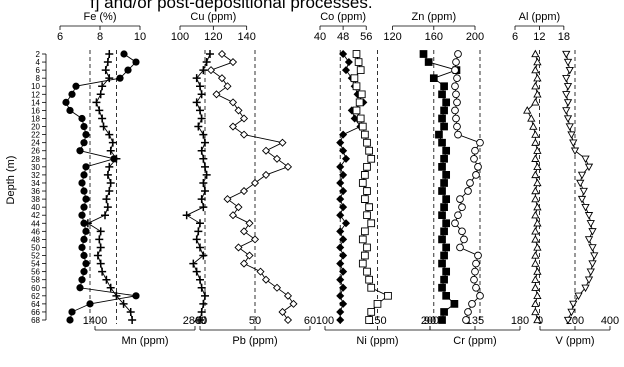 The width and height of the screenshot is (624, 367). I want to click on pb-axis-label: Pb (ppm), so click(254, 341).